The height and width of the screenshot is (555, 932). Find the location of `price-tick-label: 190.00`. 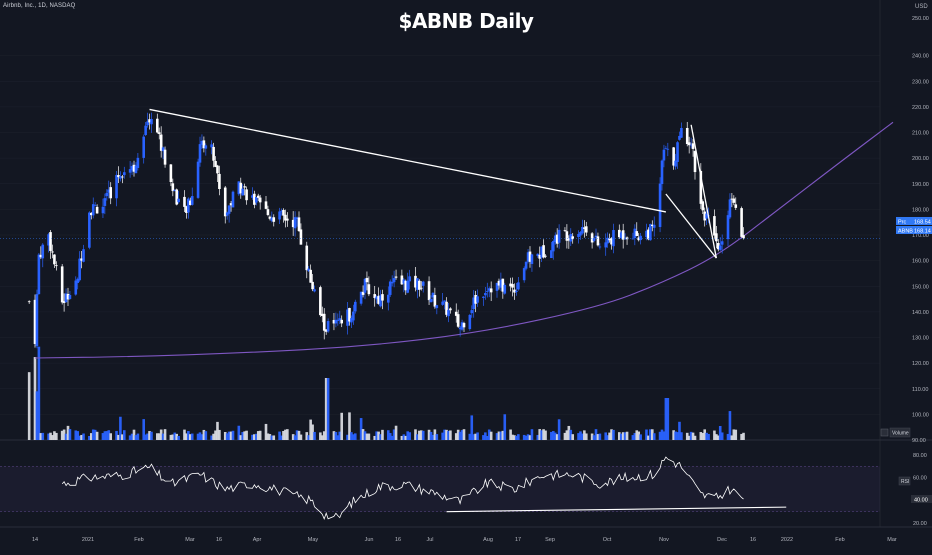

price-tick-label: 190.00 is located at coordinates (920, 185).